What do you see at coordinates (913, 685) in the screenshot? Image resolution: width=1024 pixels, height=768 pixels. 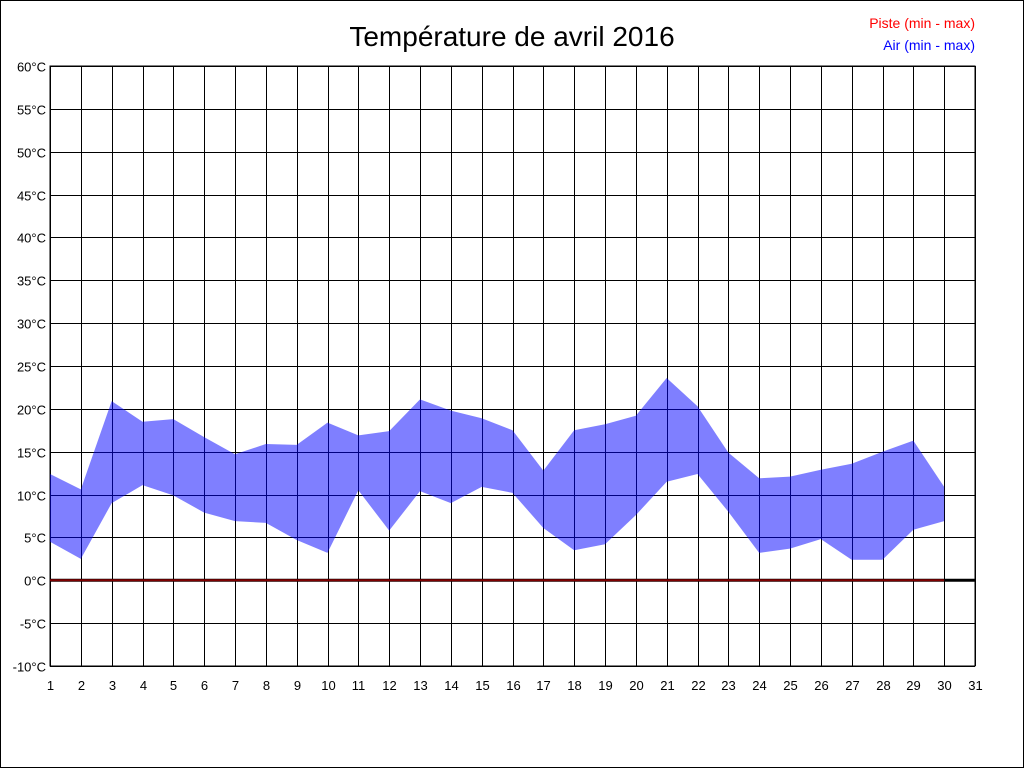 I see `x-tick-label: 29` at bounding box center [913, 685].